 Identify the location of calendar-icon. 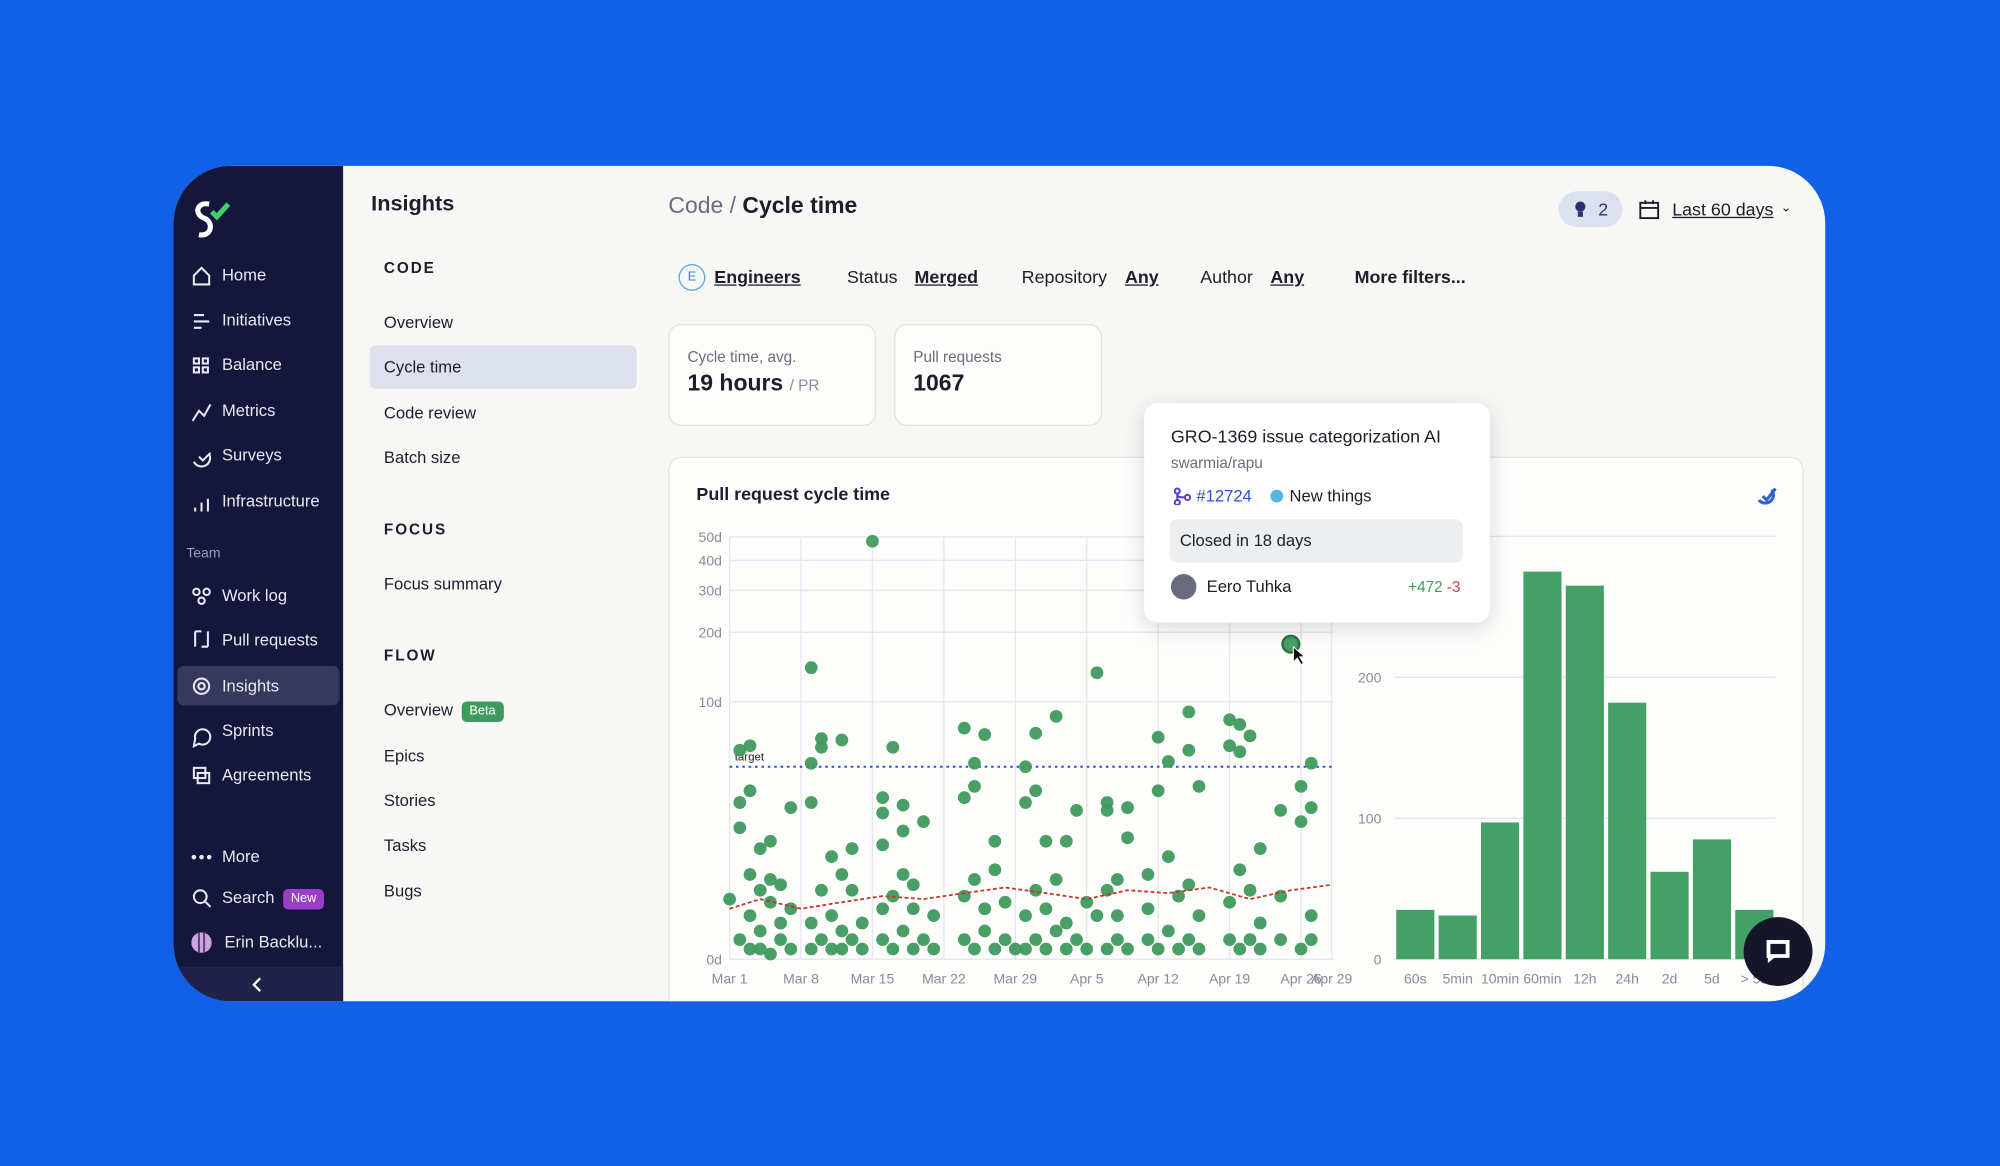
(1649, 210).